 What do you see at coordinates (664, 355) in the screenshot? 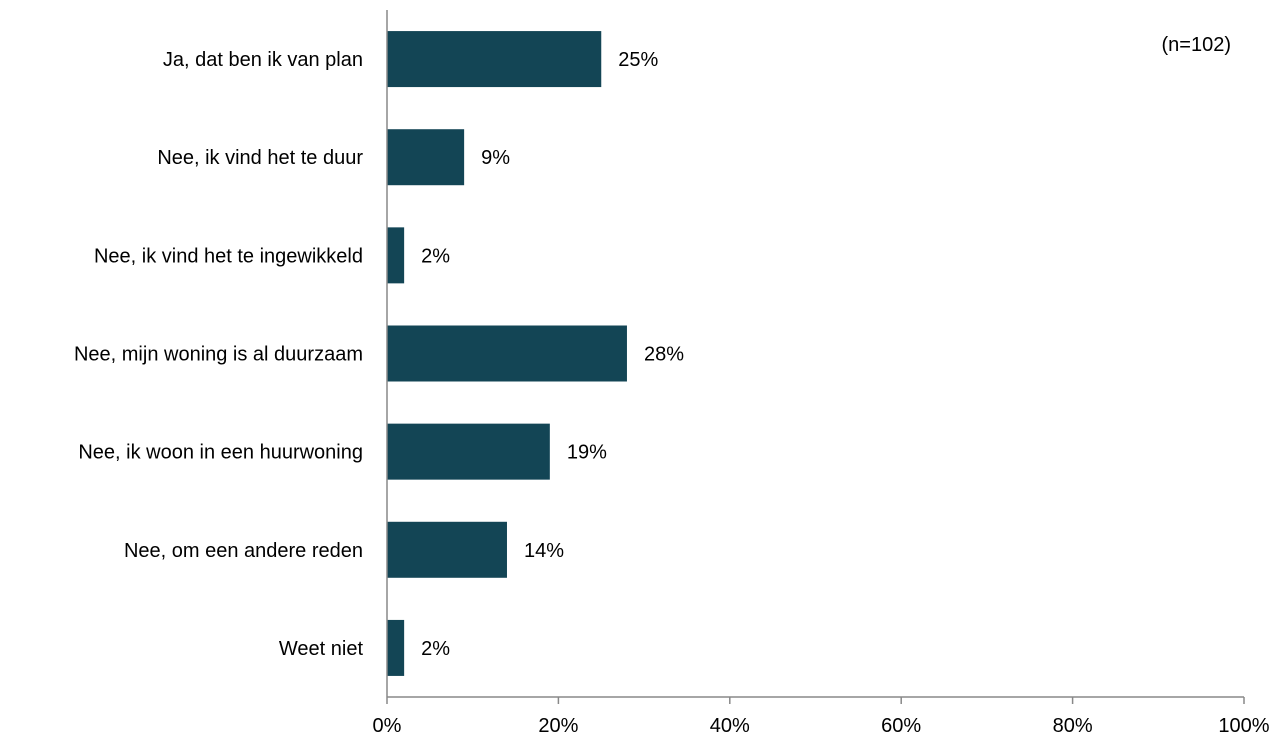
I see `data-label: 28%` at bounding box center [664, 355].